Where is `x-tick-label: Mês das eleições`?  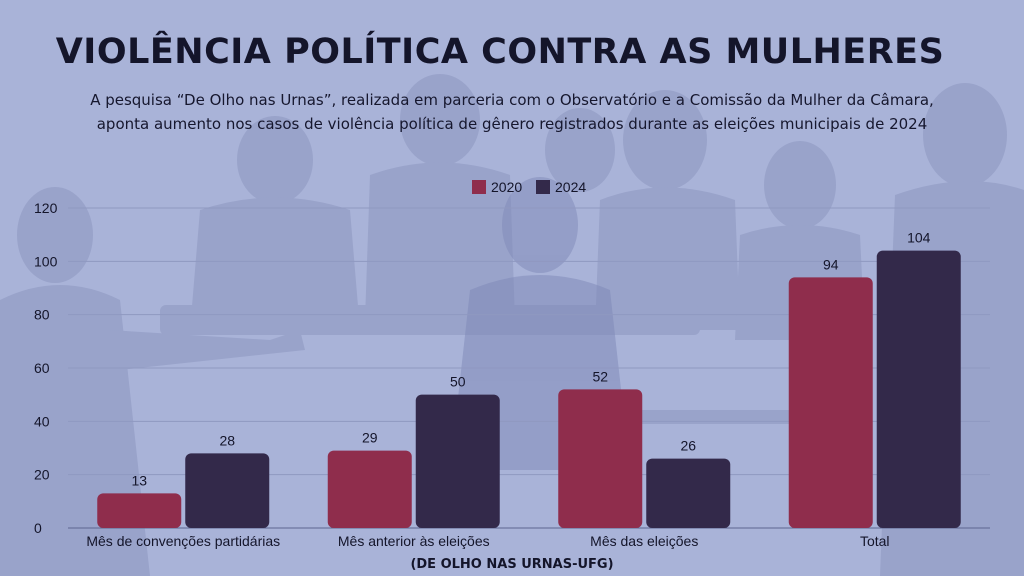
x-tick-label: Mês das eleições is located at coordinates (644, 541).